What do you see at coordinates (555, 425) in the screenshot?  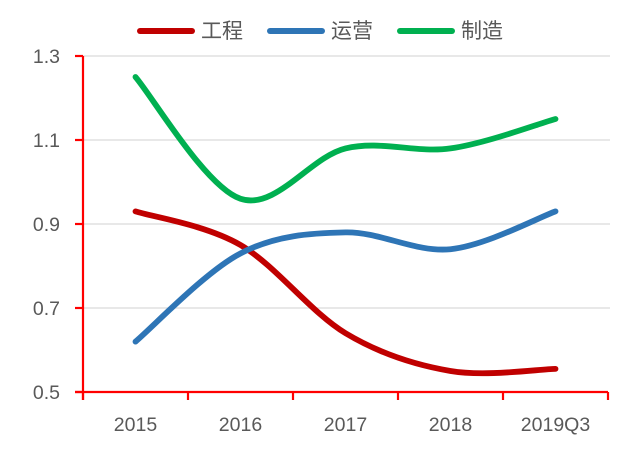 I see `x-tick-label-2019Q3: 2019Q3` at bounding box center [555, 425].